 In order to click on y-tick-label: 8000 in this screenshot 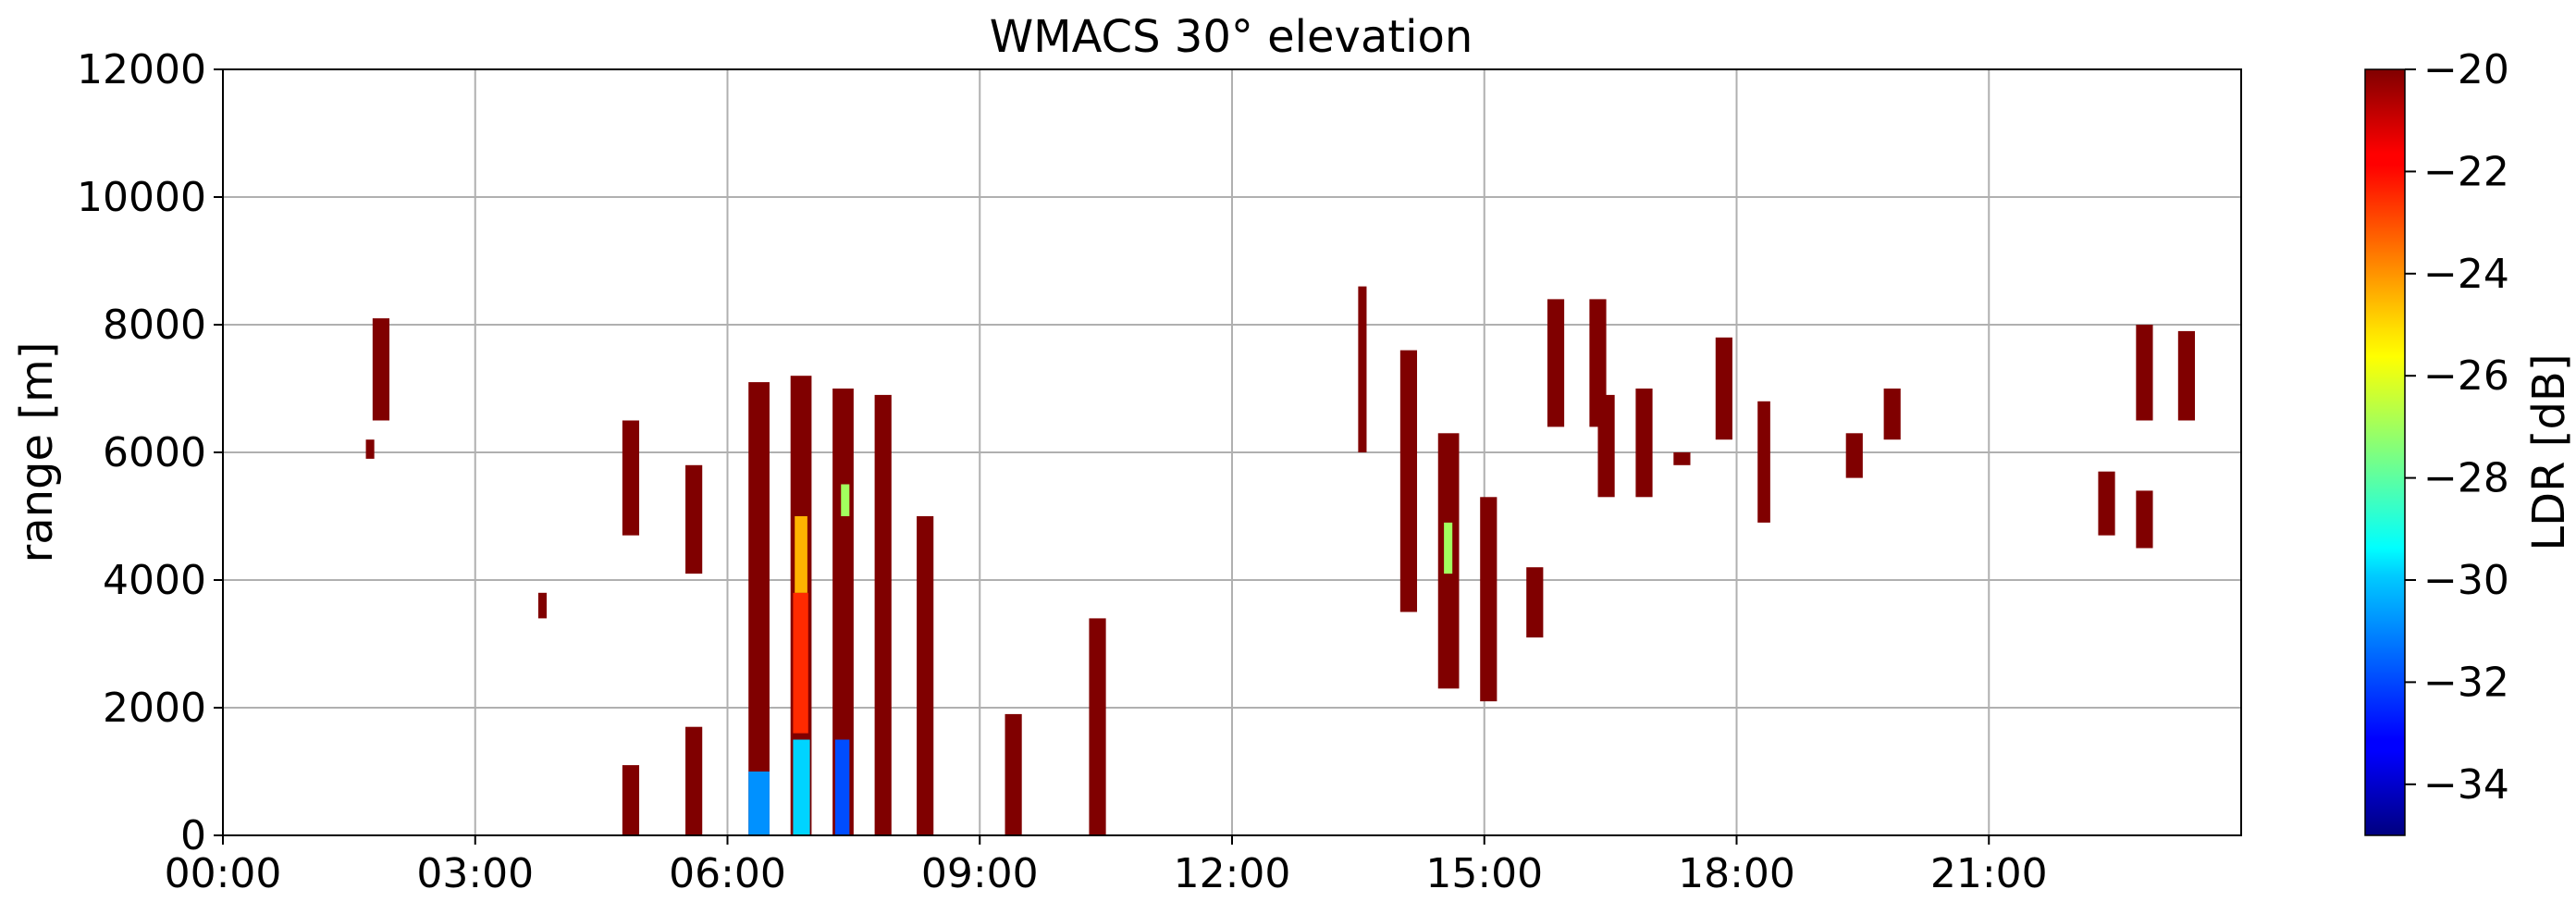, I will do `click(154, 326)`.